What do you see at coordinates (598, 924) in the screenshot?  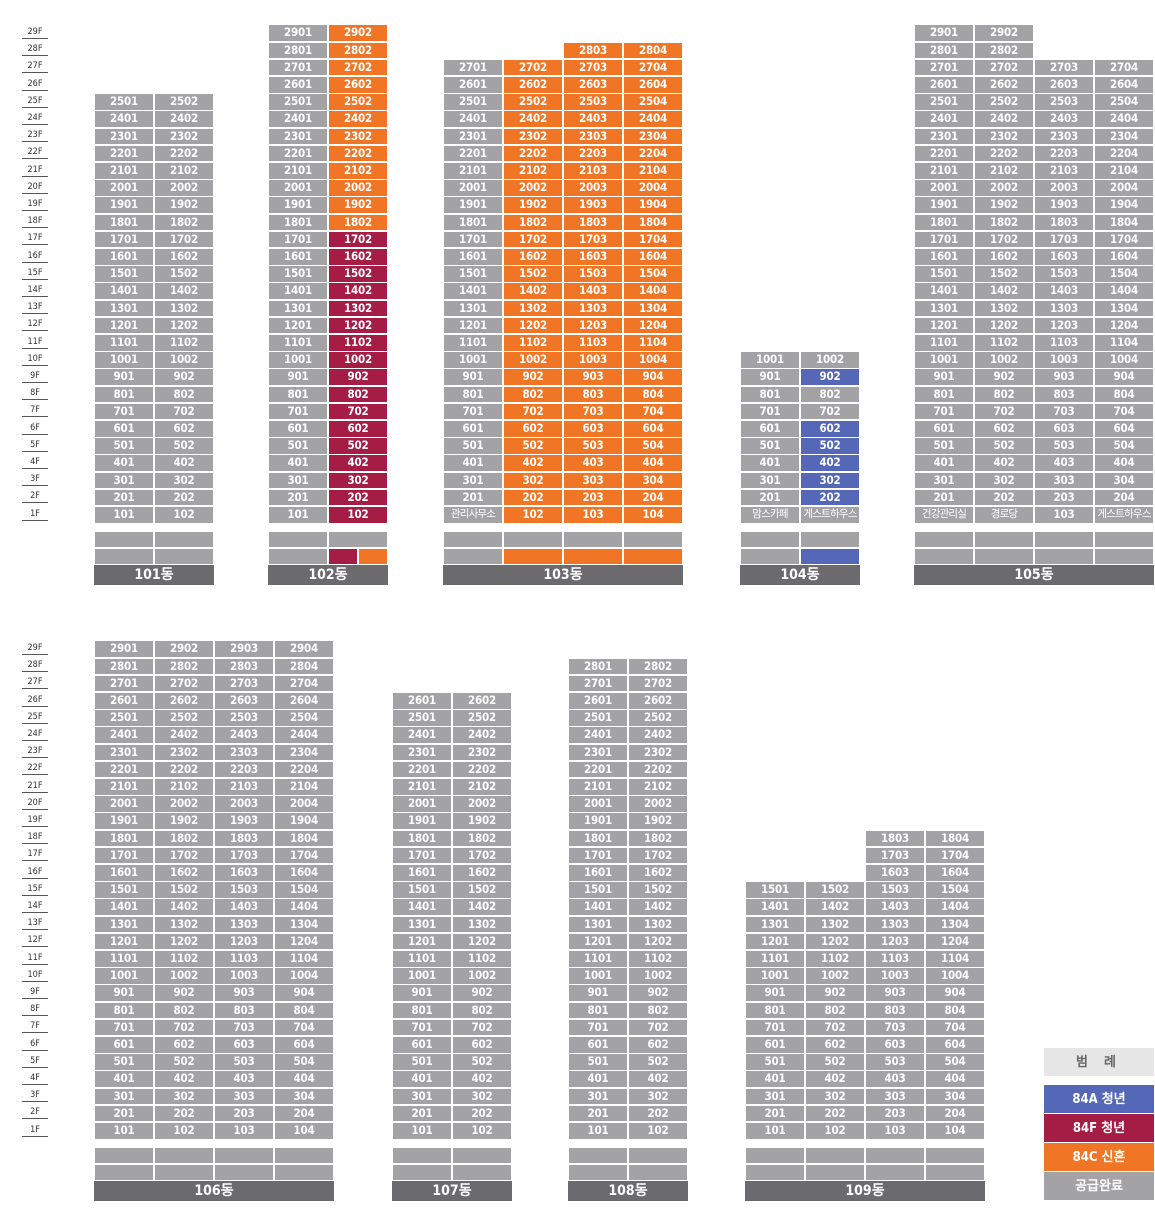 I see `unit-cell: 1301` at bounding box center [598, 924].